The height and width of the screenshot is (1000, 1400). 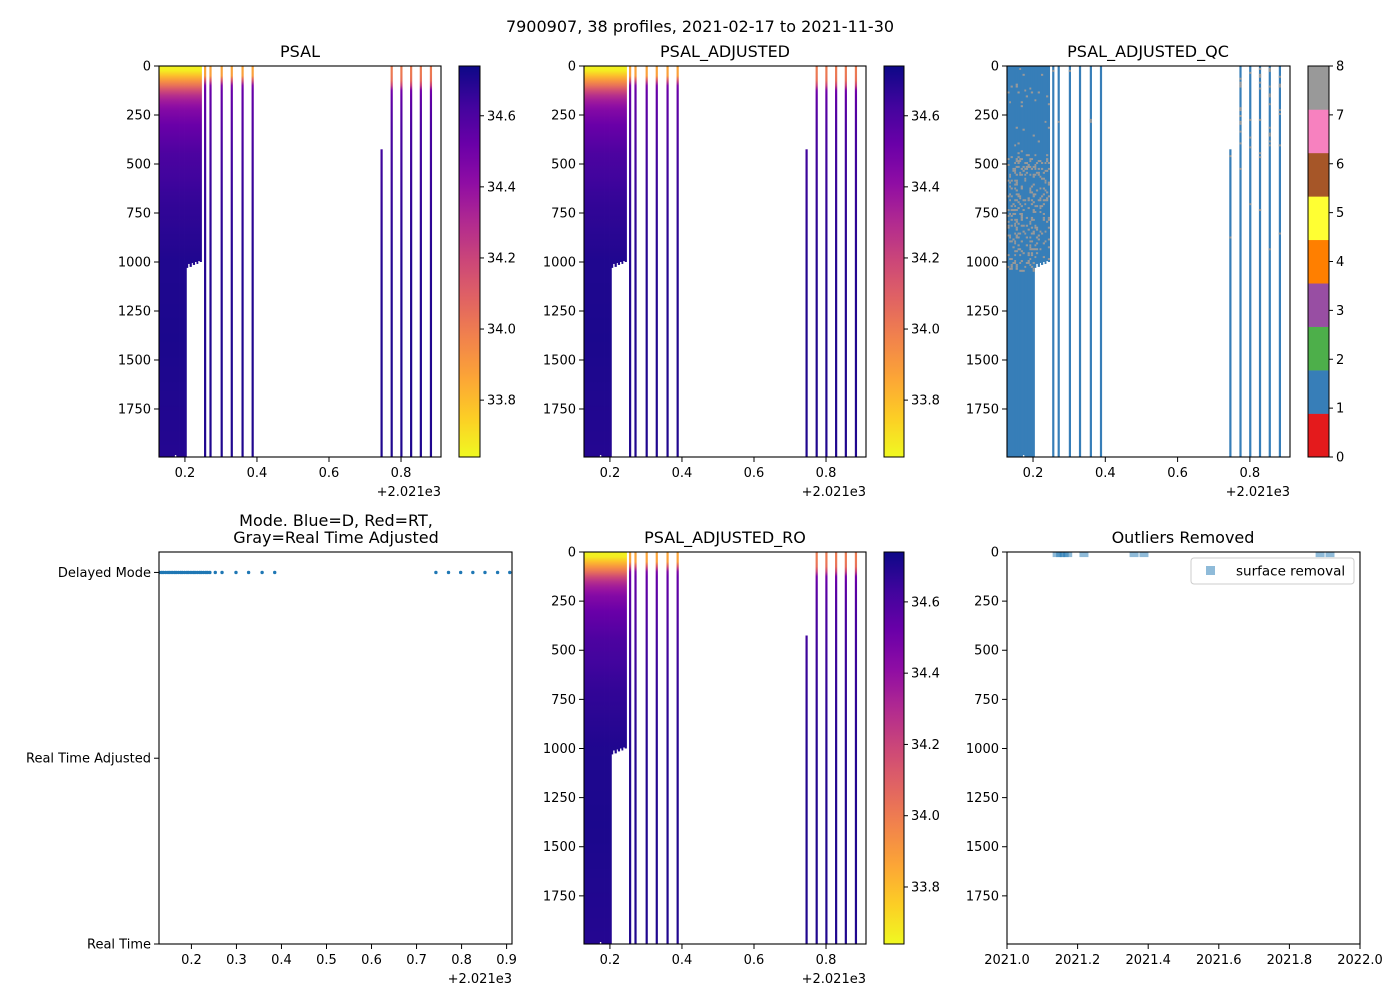 What do you see at coordinates (1318, 348) in the screenshot?
I see `colorbar-segment` at bounding box center [1318, 348].